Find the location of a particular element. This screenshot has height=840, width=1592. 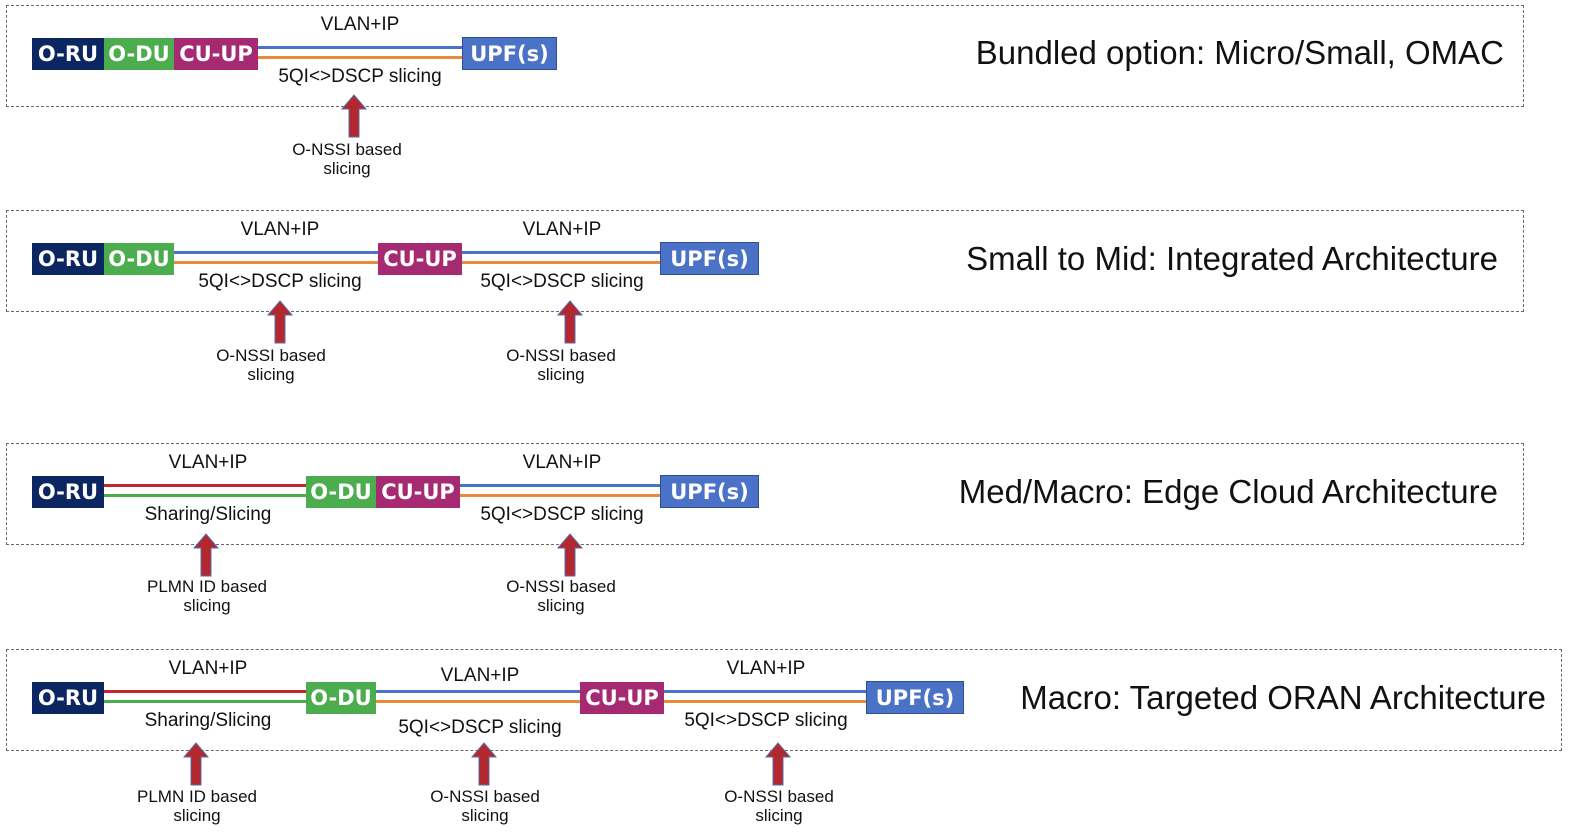

row-title: Macro: Targeted ORAN Architecture is located at coordinates (1283, 697).